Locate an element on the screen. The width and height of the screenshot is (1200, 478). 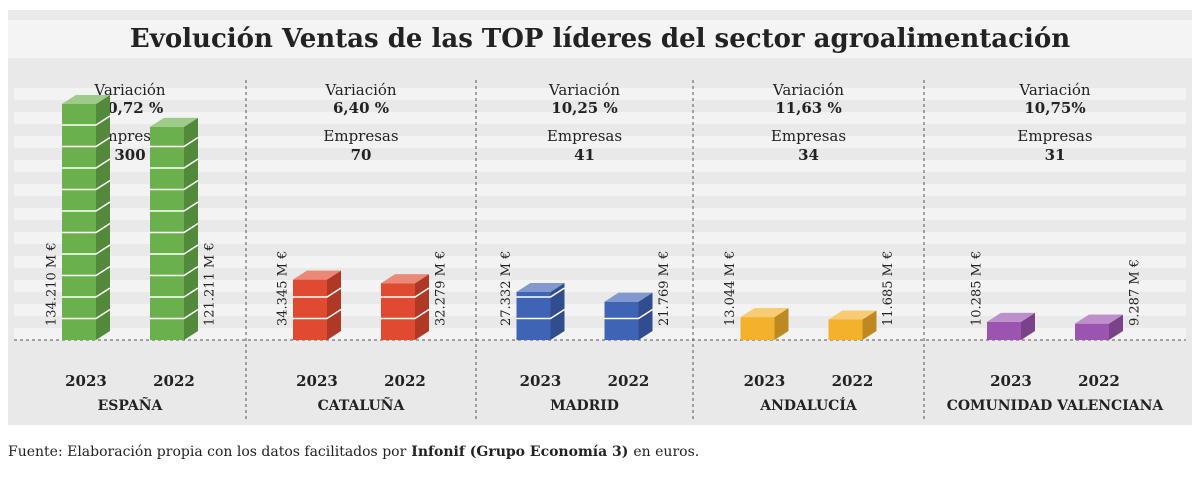
title-band is located at coordinates (600, 39).